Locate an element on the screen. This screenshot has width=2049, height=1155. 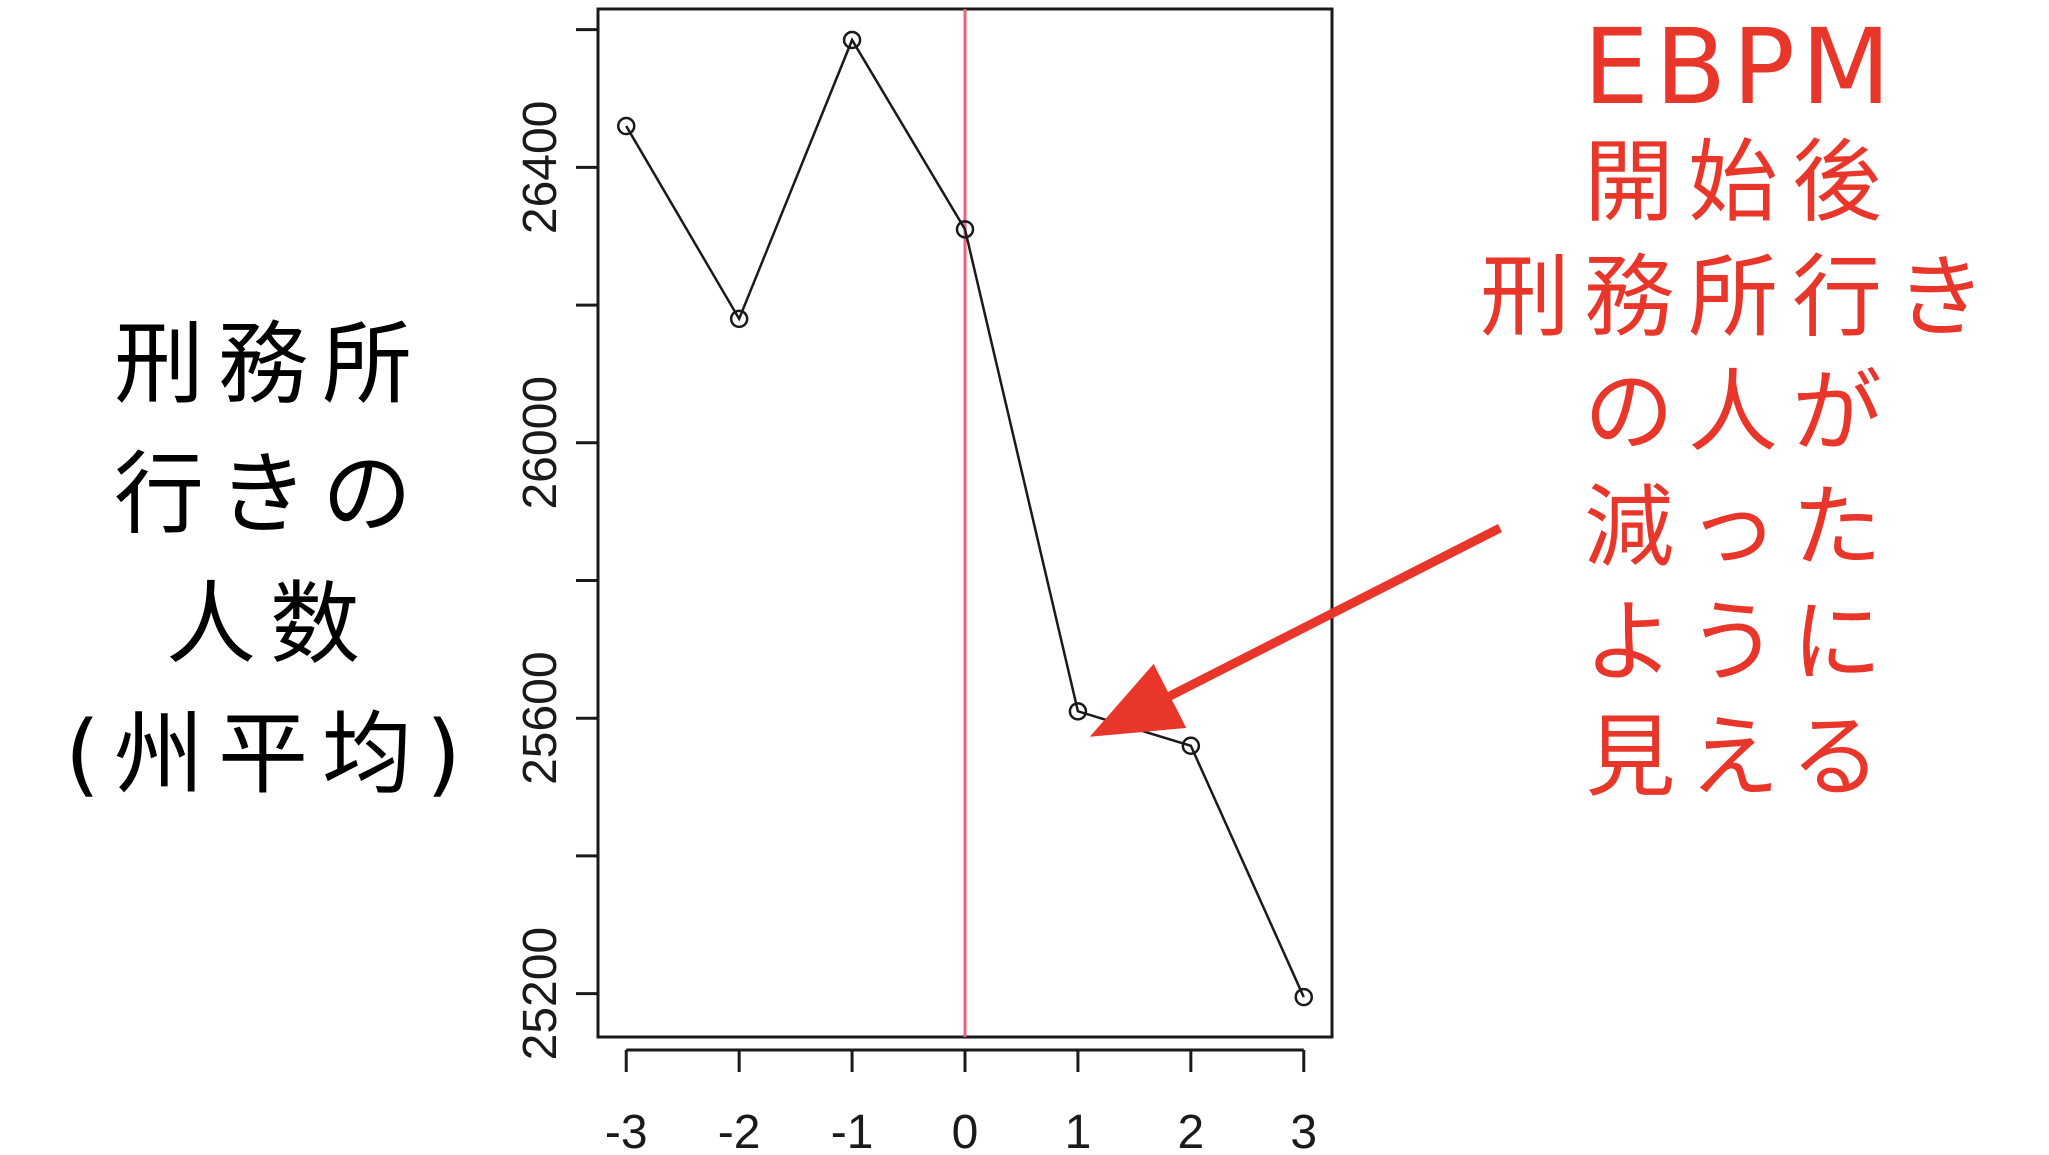
x-tick-label: 2 is located at coordinates (1190, 1130).